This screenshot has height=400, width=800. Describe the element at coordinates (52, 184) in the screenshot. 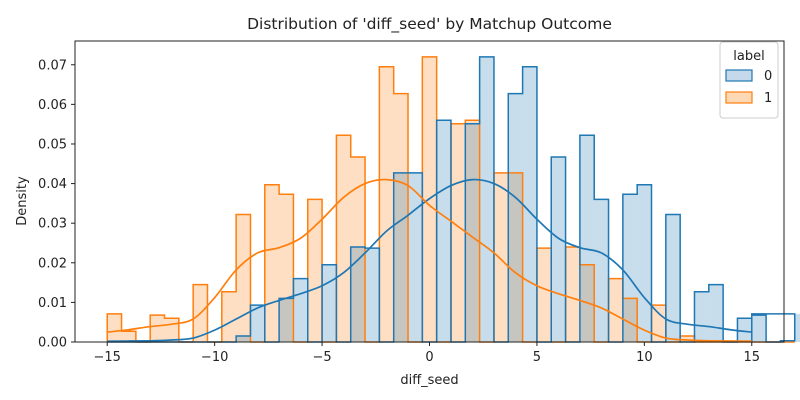

I see `y-tick-label-4: 0.04` at that location.